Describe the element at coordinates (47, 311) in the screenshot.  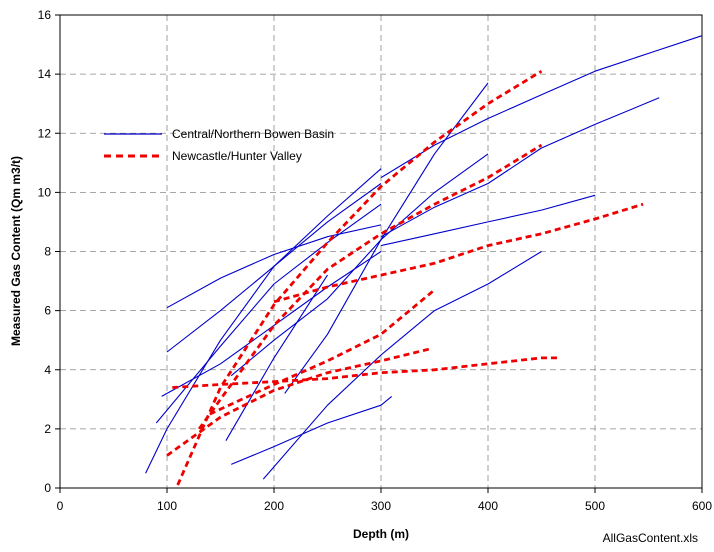
I see `y-tick-label: 6` at that location.